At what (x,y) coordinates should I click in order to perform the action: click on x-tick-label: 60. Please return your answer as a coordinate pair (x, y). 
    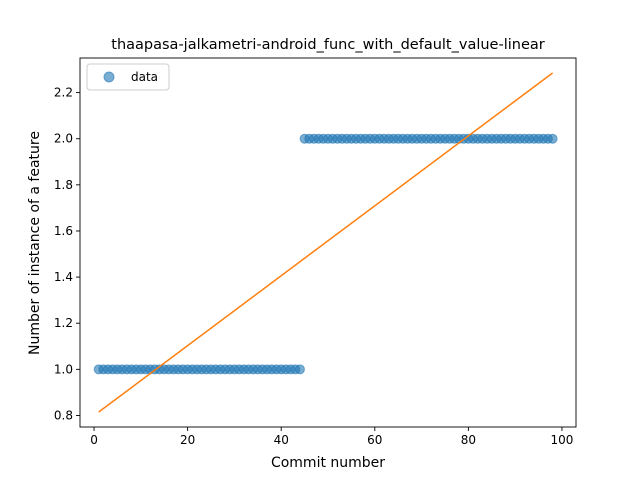
    Looking at the image, I should click on (374, 440).